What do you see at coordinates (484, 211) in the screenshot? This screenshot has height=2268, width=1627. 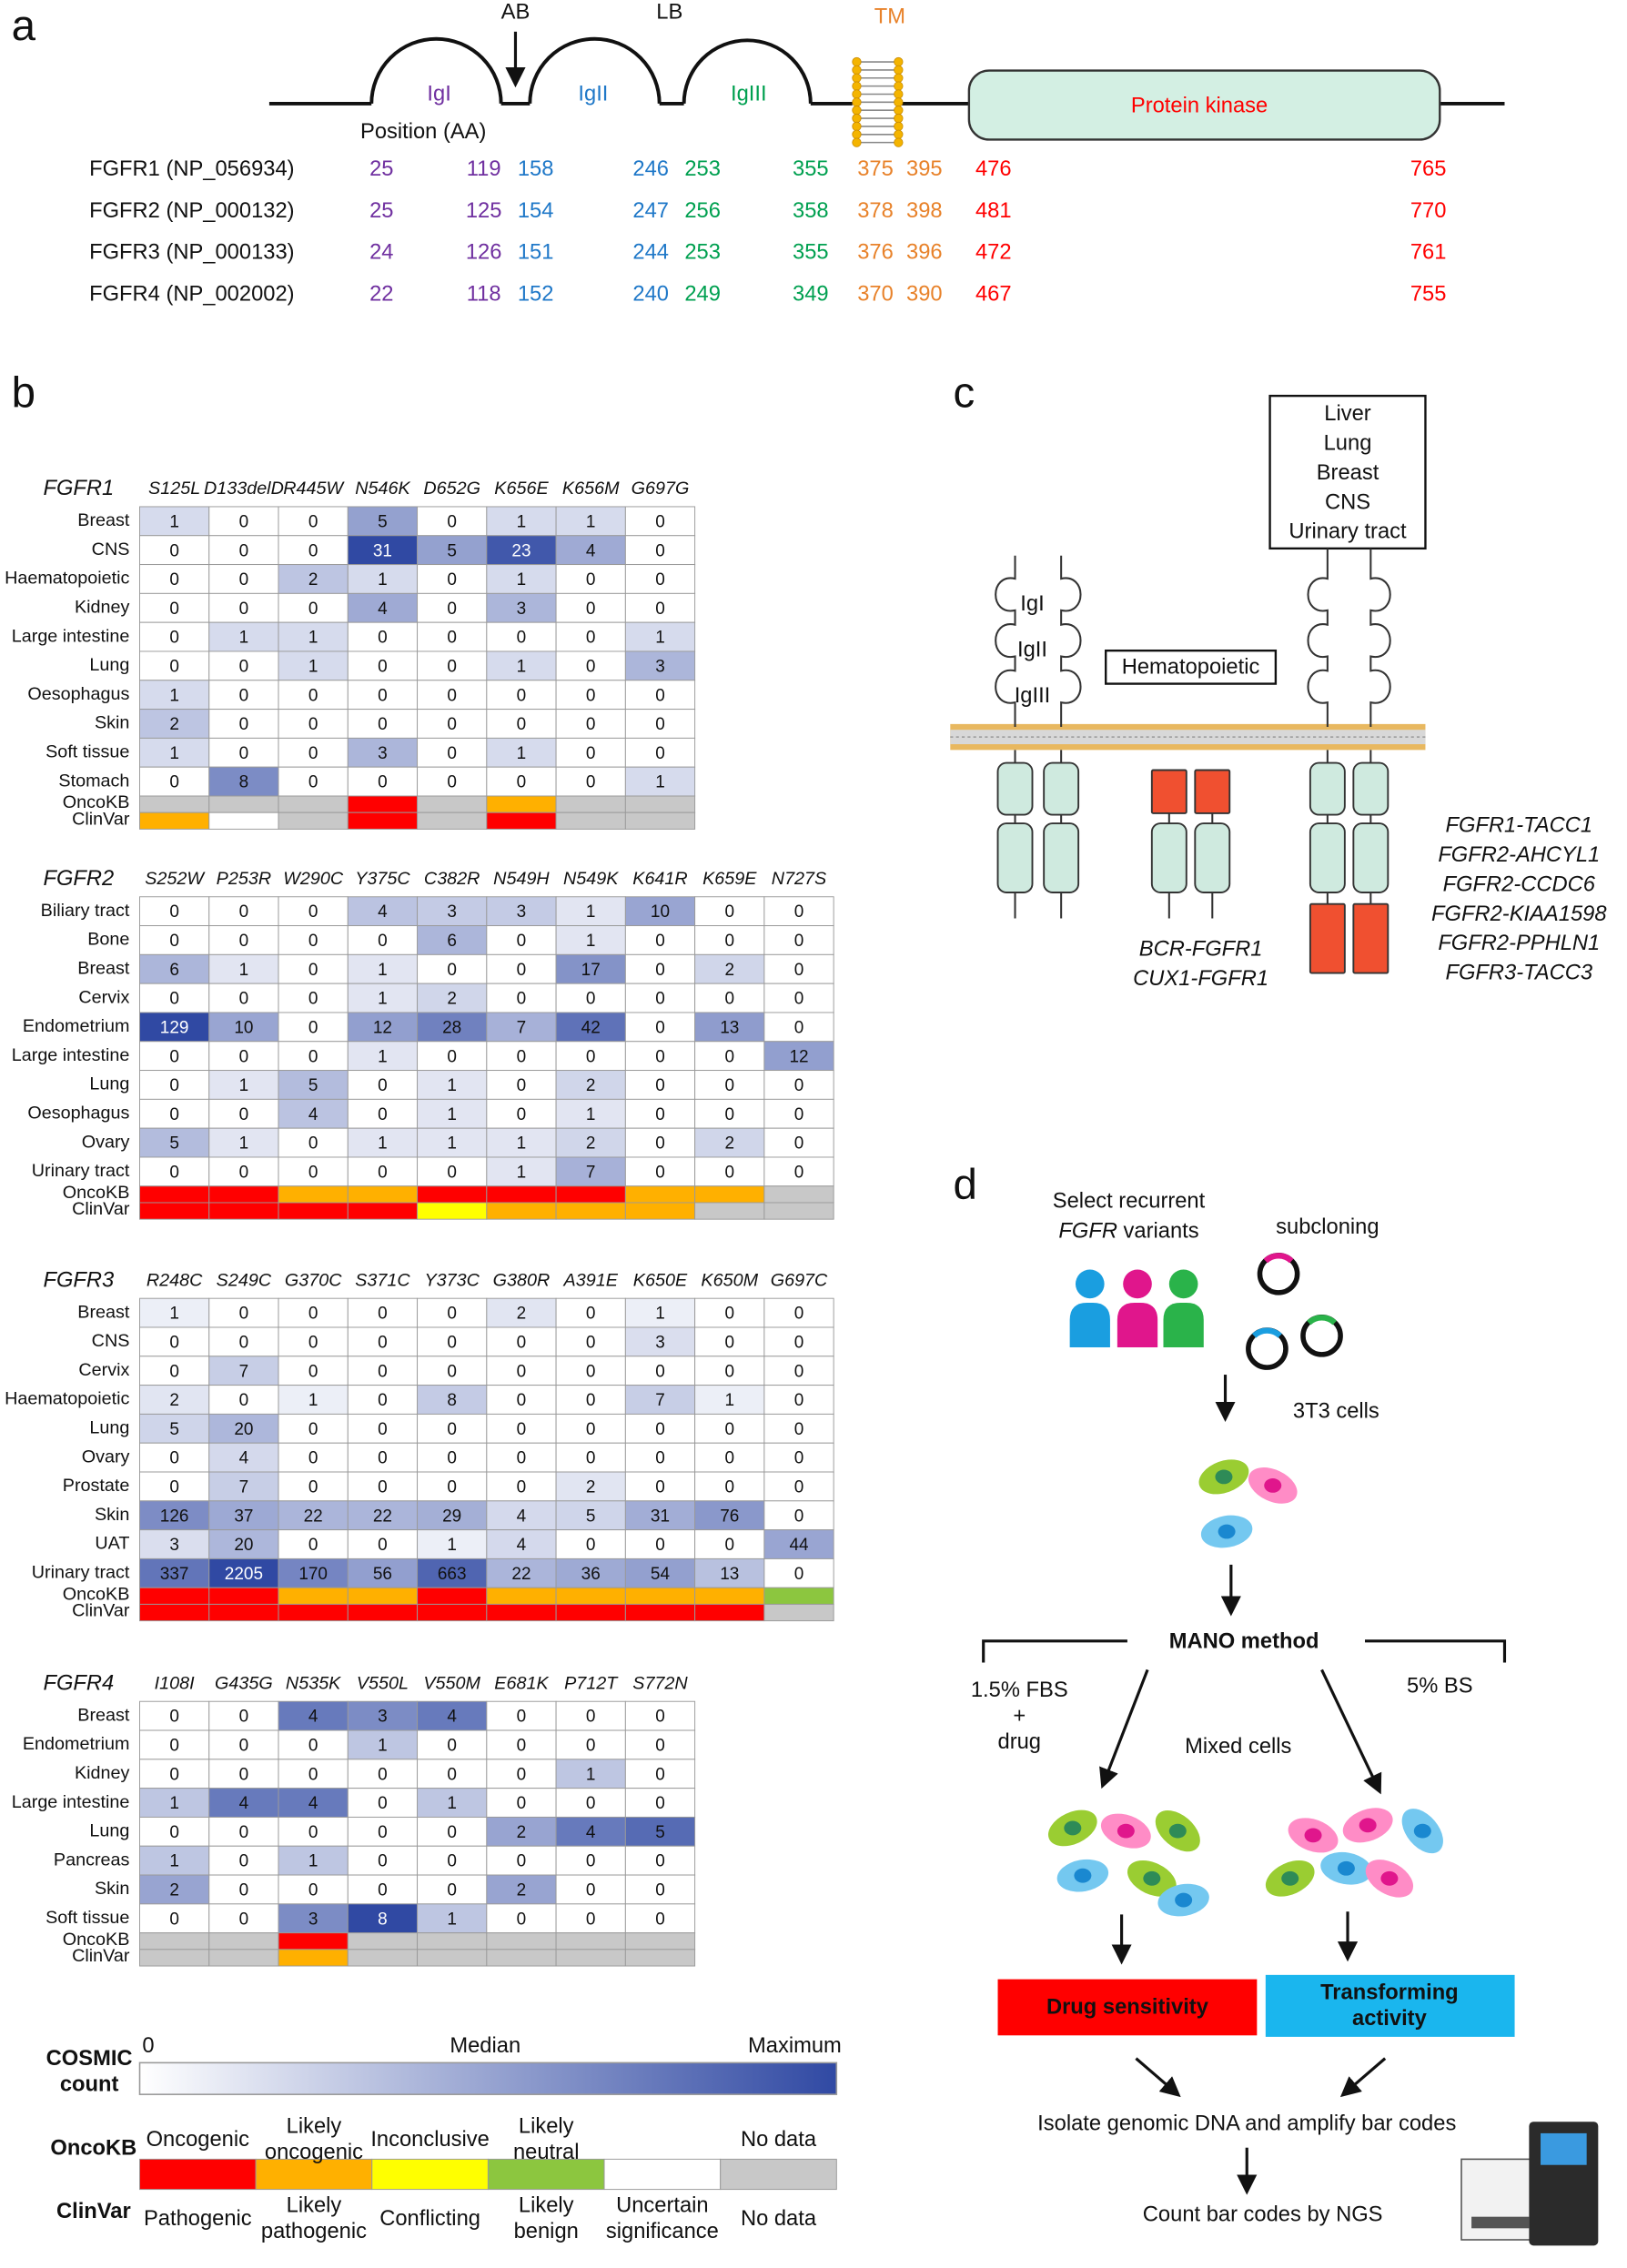 I see `position: 125` at bounding box center [484, 211].